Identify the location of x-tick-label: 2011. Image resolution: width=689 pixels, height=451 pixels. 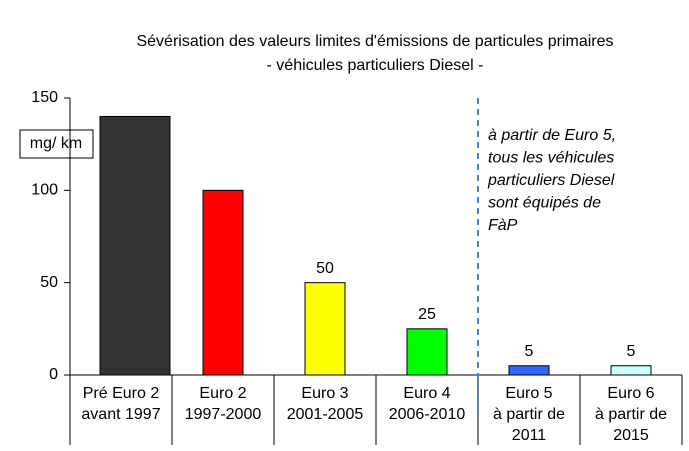
(529, 435).